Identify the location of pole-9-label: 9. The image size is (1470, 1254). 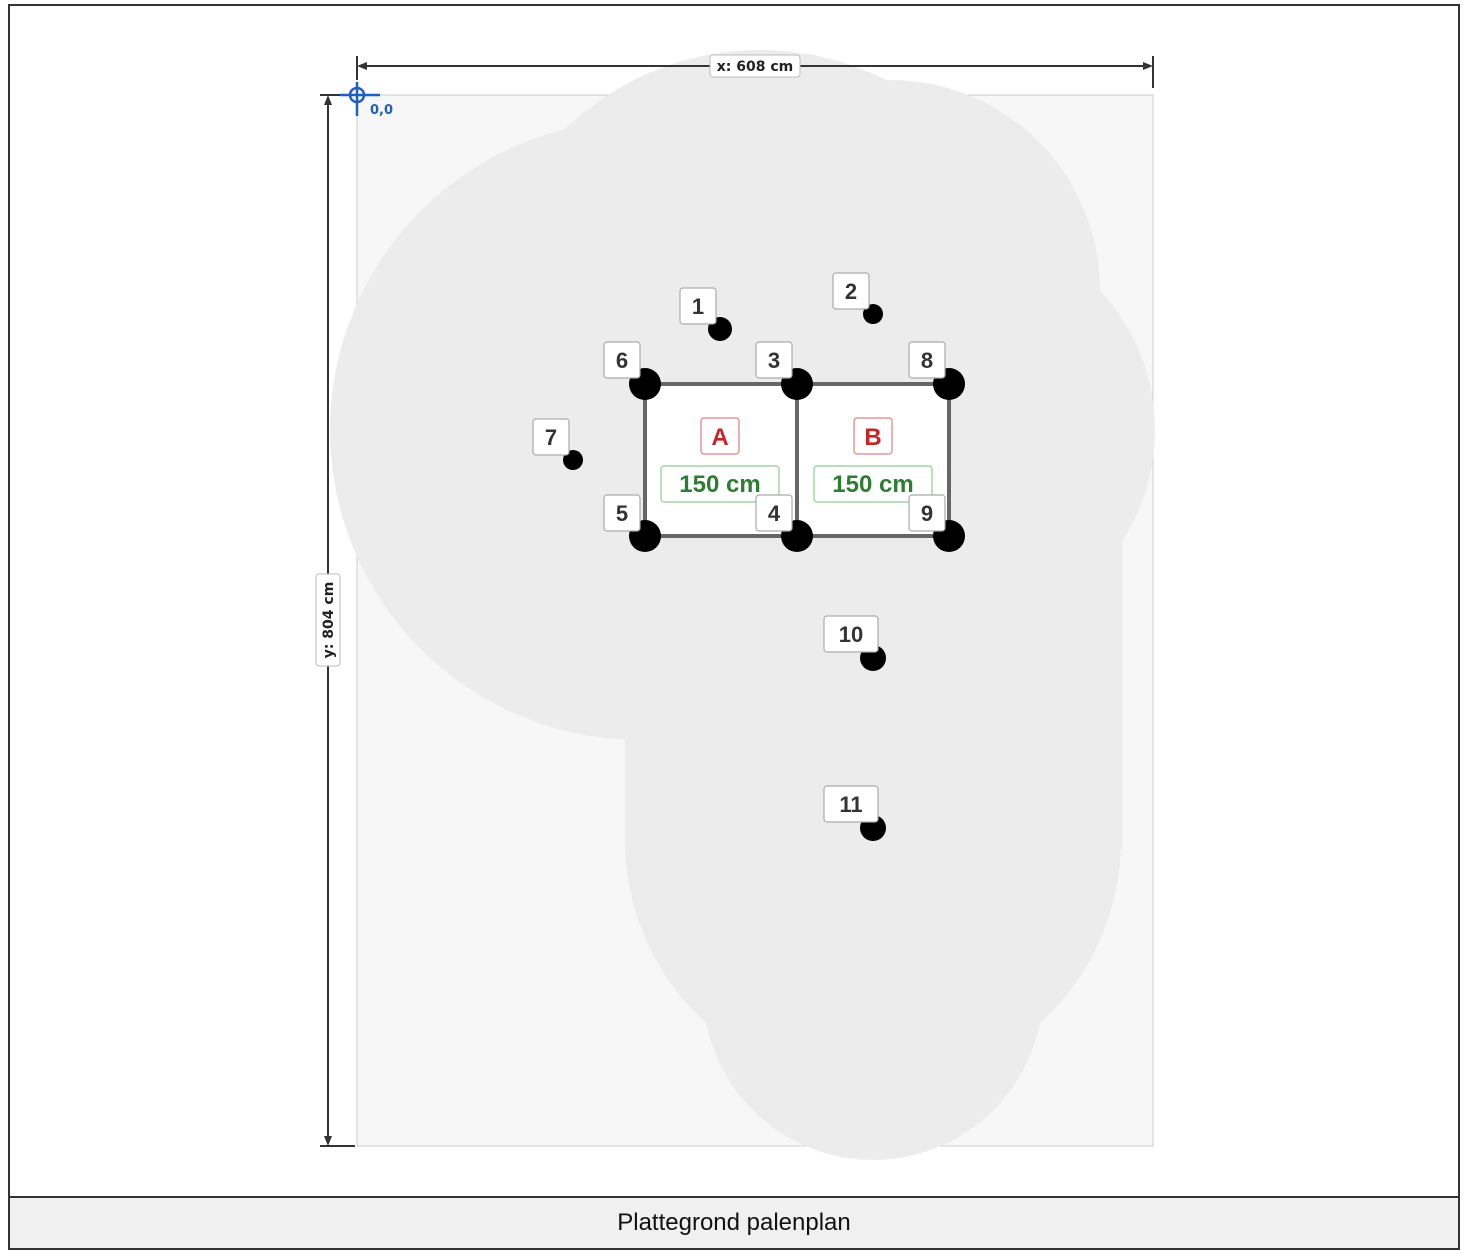
(927, 513).